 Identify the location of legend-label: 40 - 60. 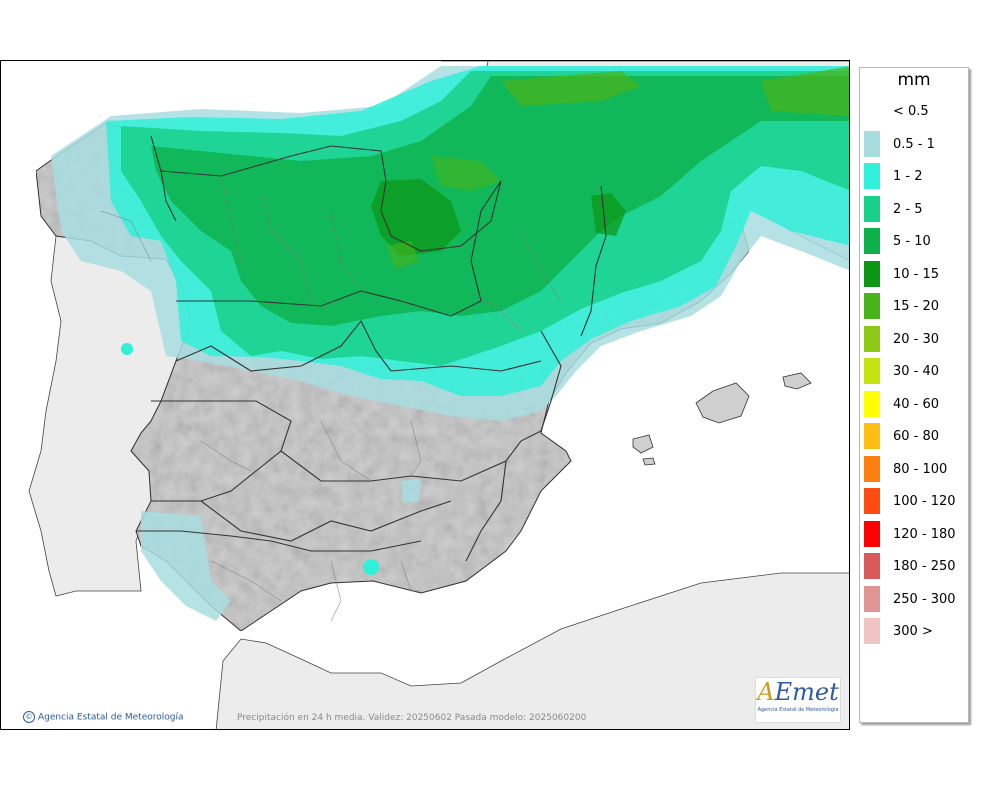
(916, 404).